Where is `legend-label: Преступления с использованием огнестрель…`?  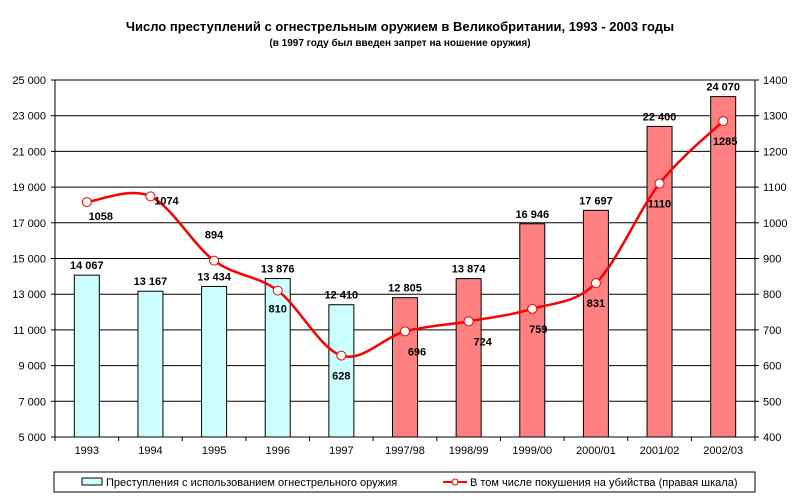 legend-label: Преступления с использованием огнестрель… is located at coordinates (251, 483).